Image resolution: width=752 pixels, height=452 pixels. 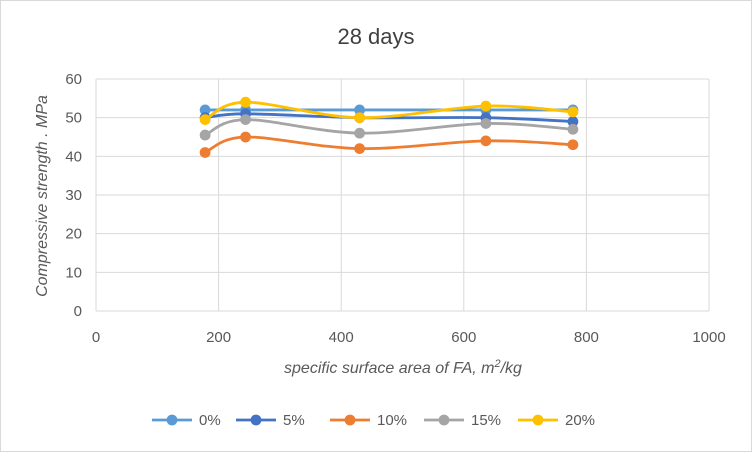 What do you see at coordinates (389, 368) in the screenshot?
I see `x-axis-label-prefix: specific surface area of FA, m` at bounding box center [389, 368].